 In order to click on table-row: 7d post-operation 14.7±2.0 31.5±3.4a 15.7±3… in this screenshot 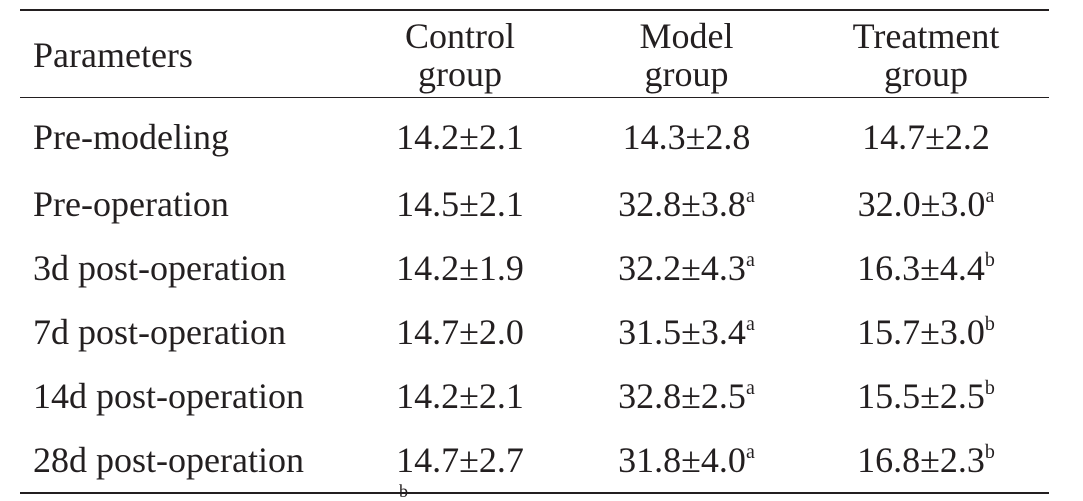, I will do `click(534, 332)`.